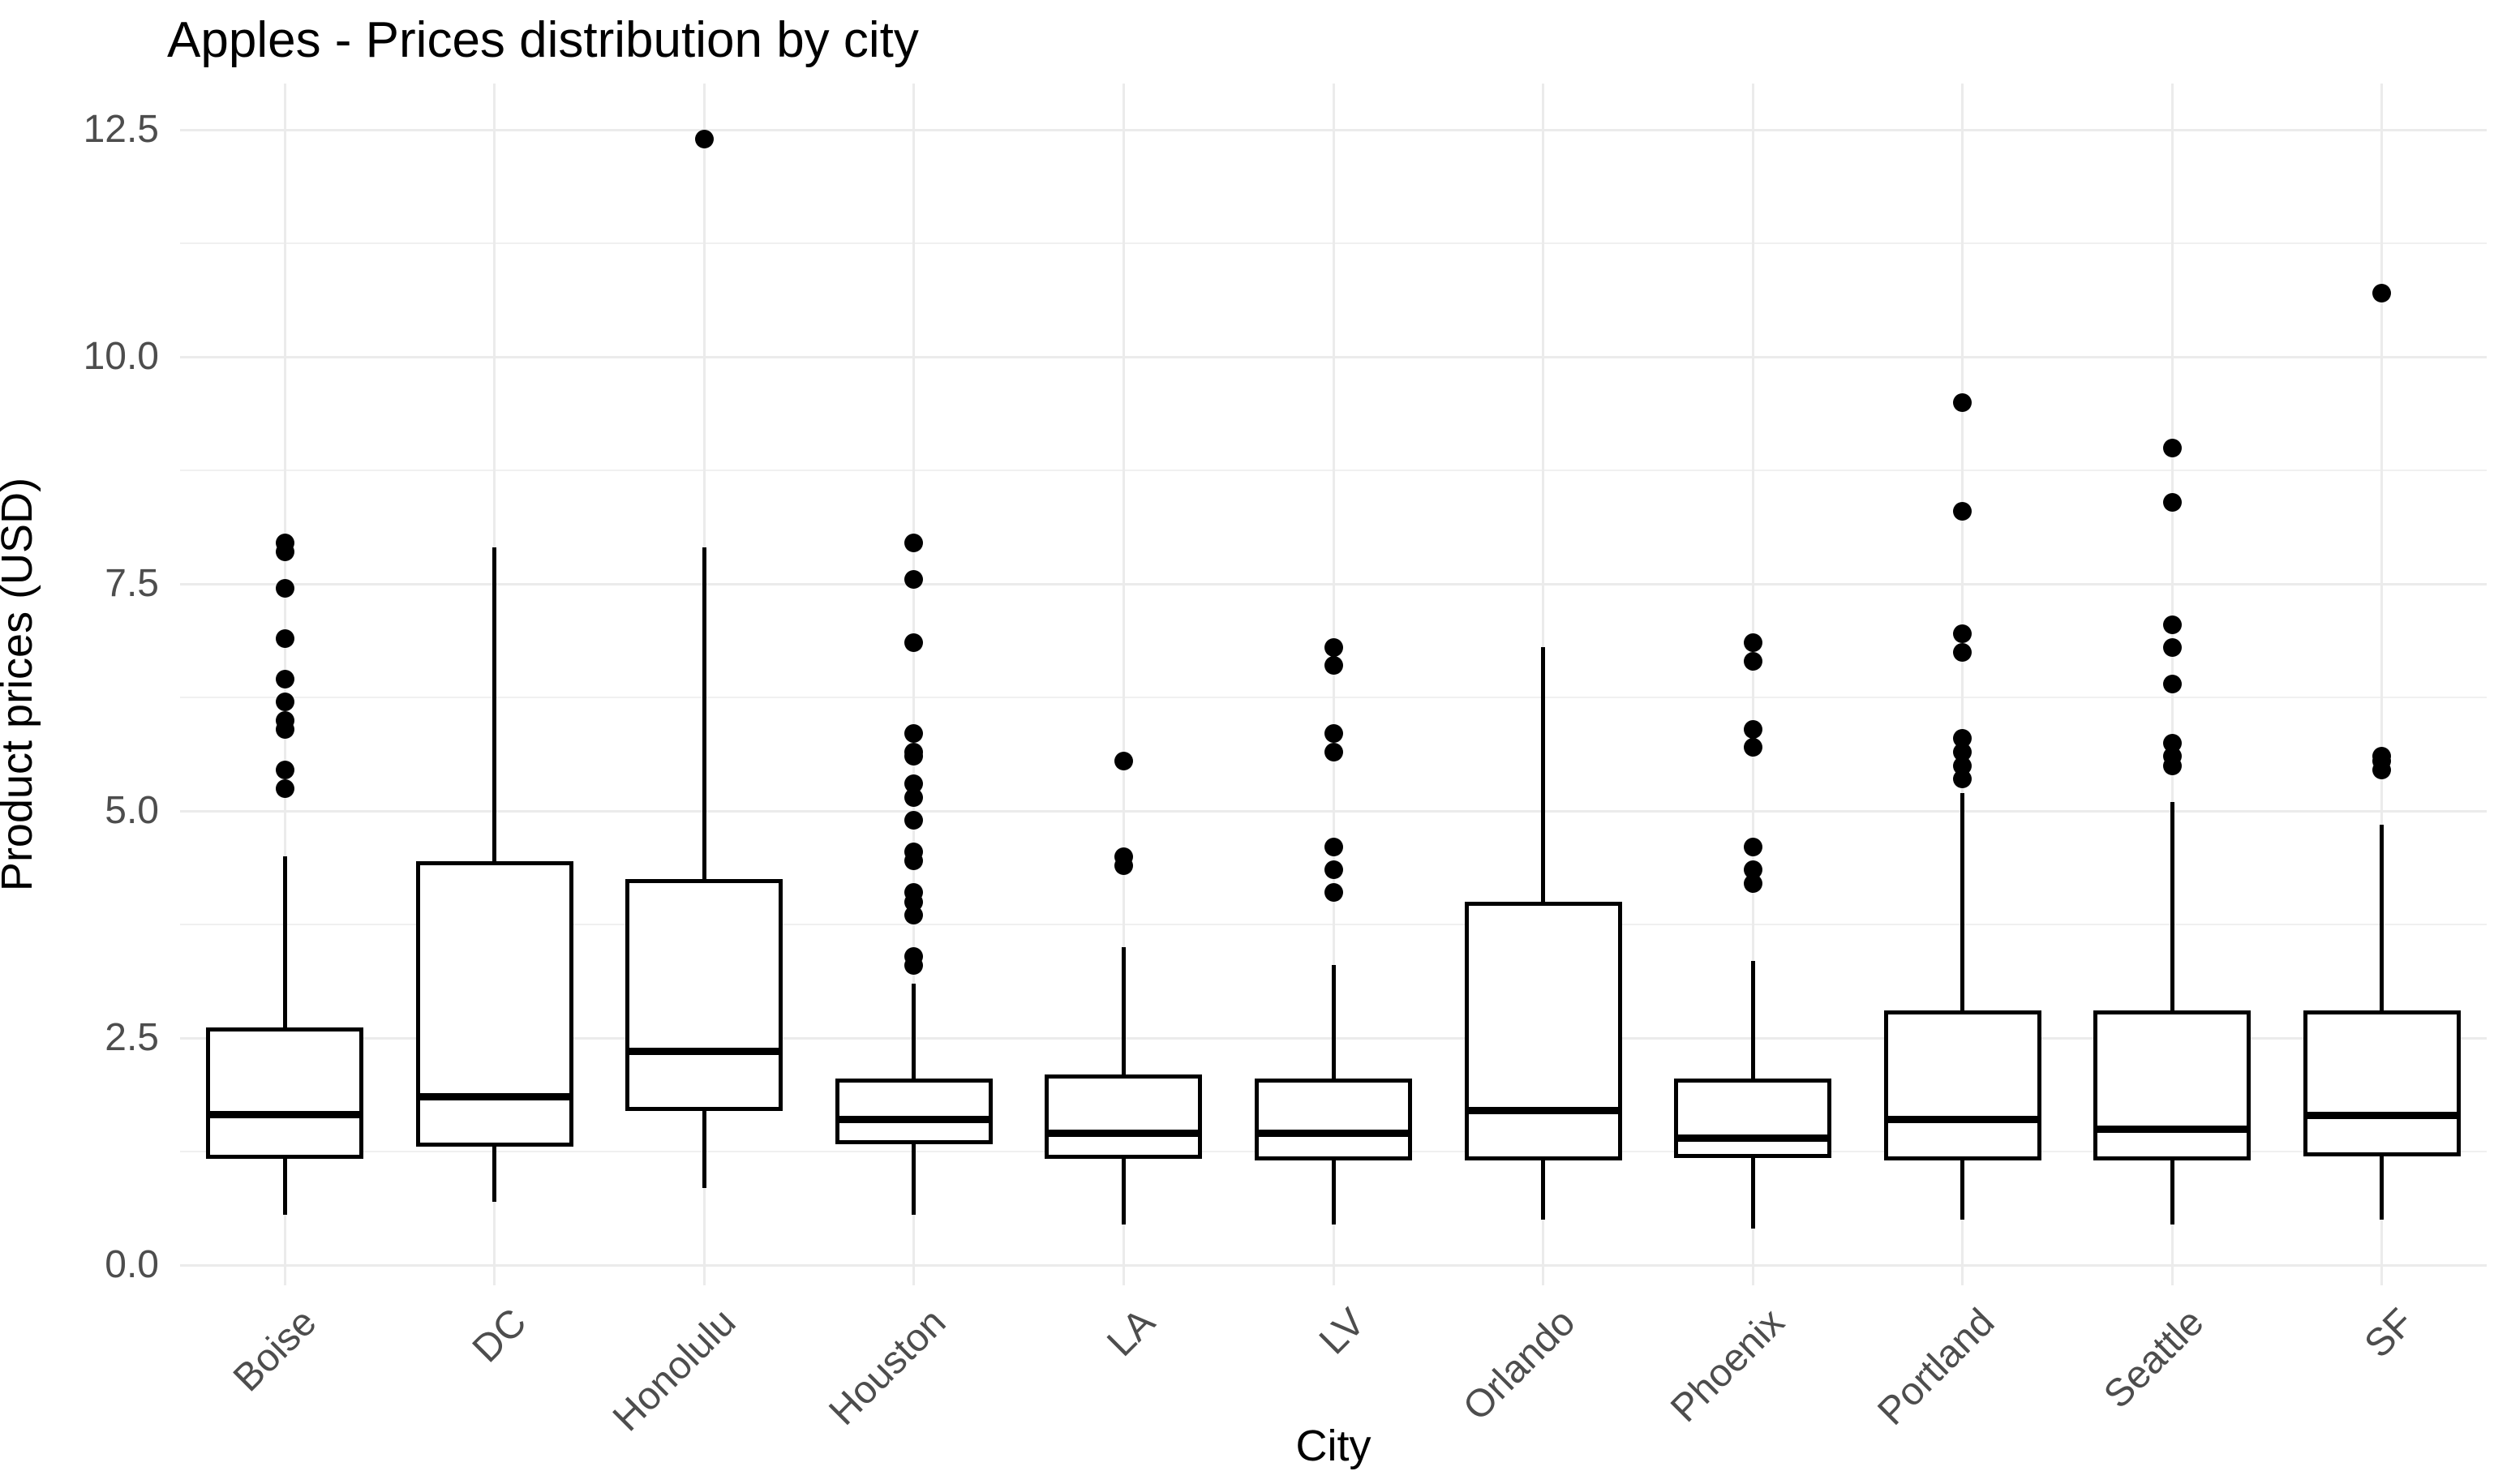 The height and width of the screenshot is (1484, 2494). Describe the element at coordinates (121, 356) in the screenshot. I see `y-tick-label: 10.0` at that location.